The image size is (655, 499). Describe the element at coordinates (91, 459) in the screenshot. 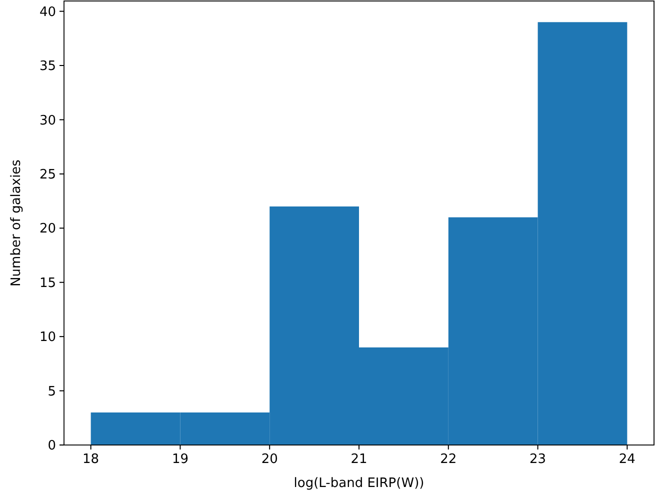

I see `x-tick-label: 18` at that location.